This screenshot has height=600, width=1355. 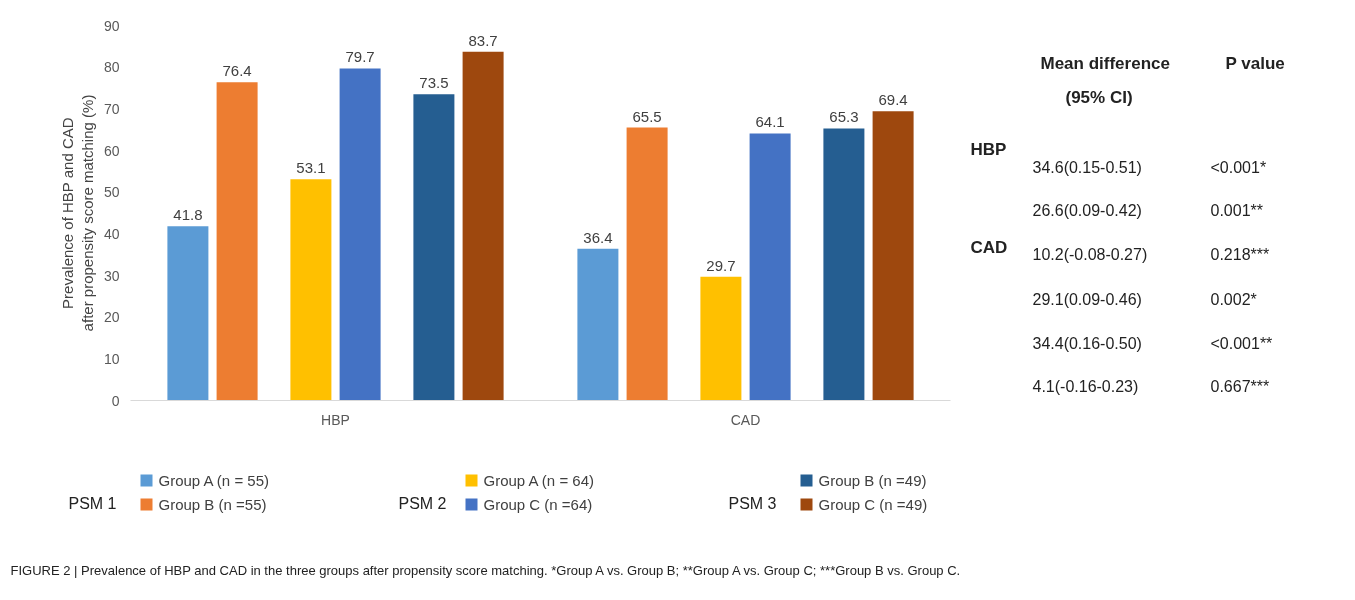 What do you see at coordinates (434, 83) in the screenshot?
I see `data-label: 73.5` at bounding box center [434, 83].